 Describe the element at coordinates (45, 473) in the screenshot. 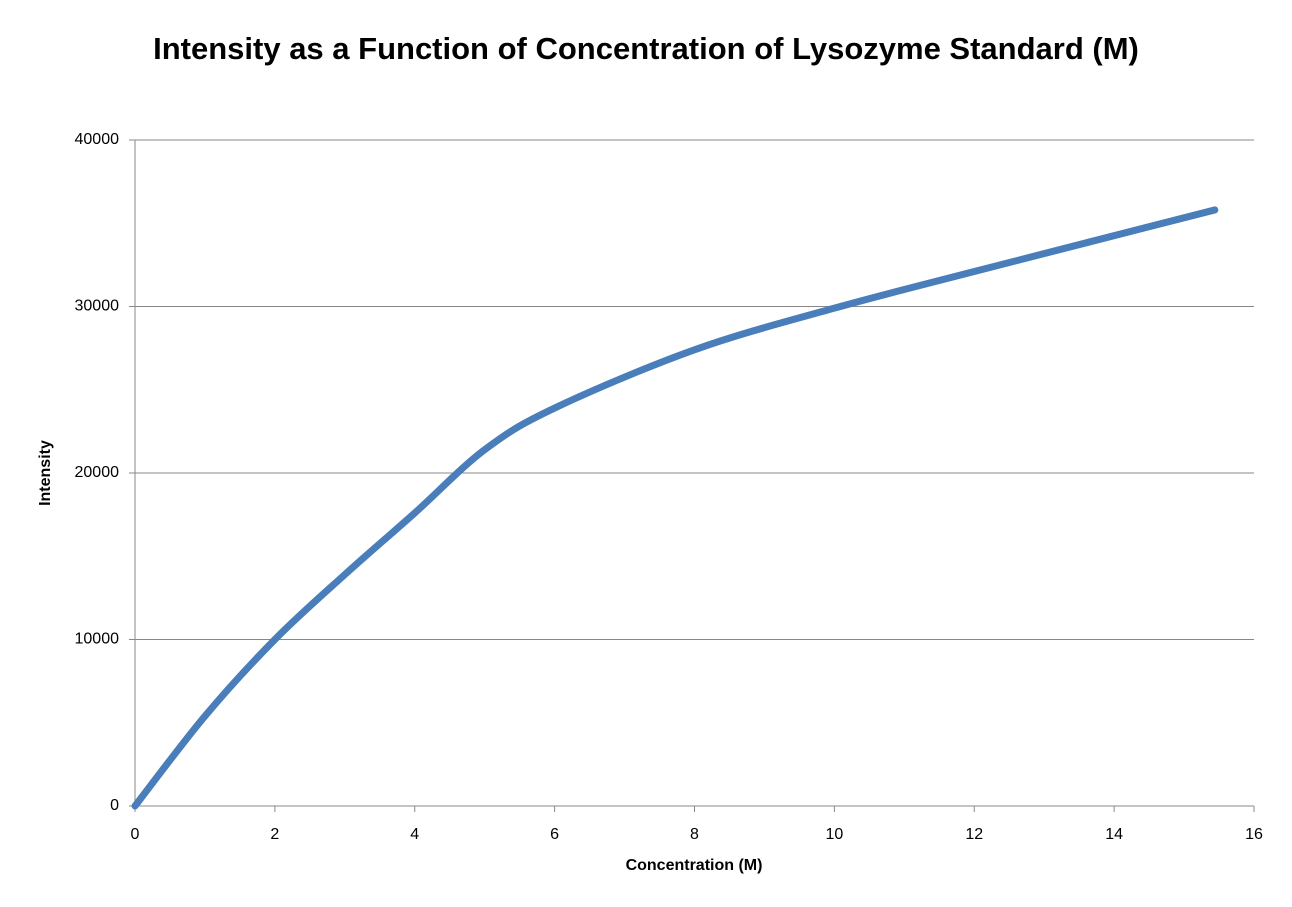

I see `y-axis-title: Intensity` at that location.